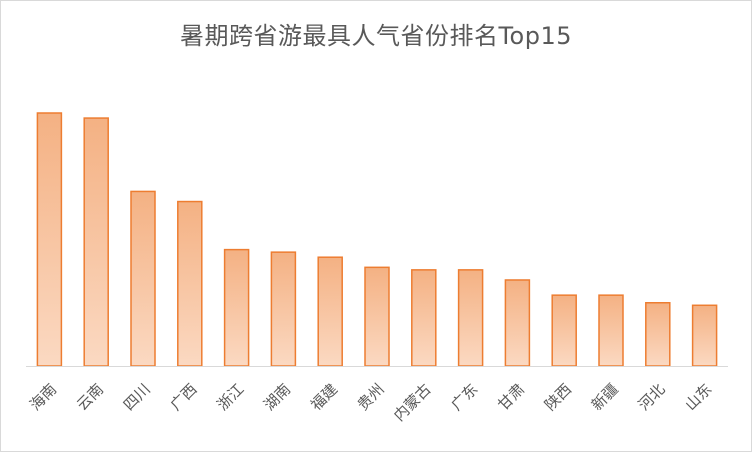 This screenshot has width=752, height=452. What do you see at coordinates (558, 397) in the screenshot?
I see `x-tick-label-11: 陕西` at bounding box center [558, 397].